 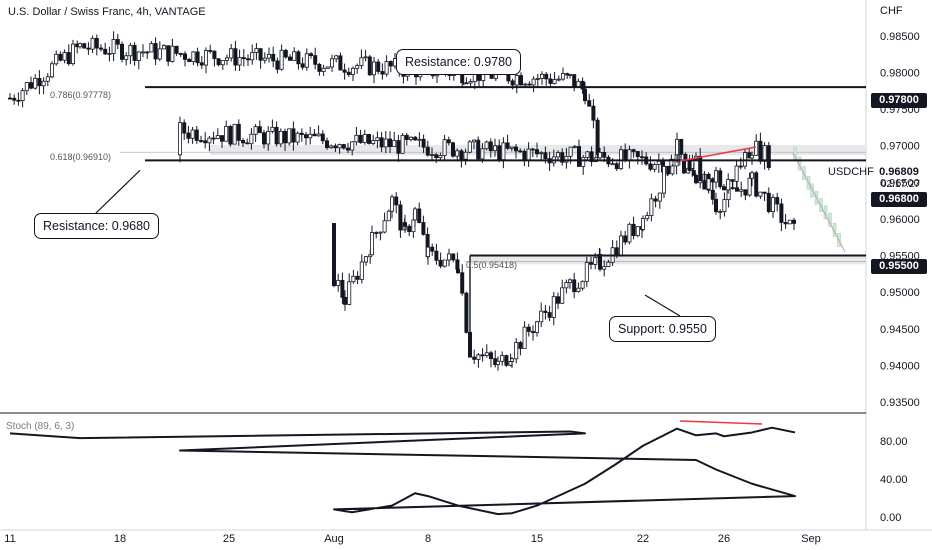 I want to click on symbol-label: USDCHF, so click(x=851, y=172).